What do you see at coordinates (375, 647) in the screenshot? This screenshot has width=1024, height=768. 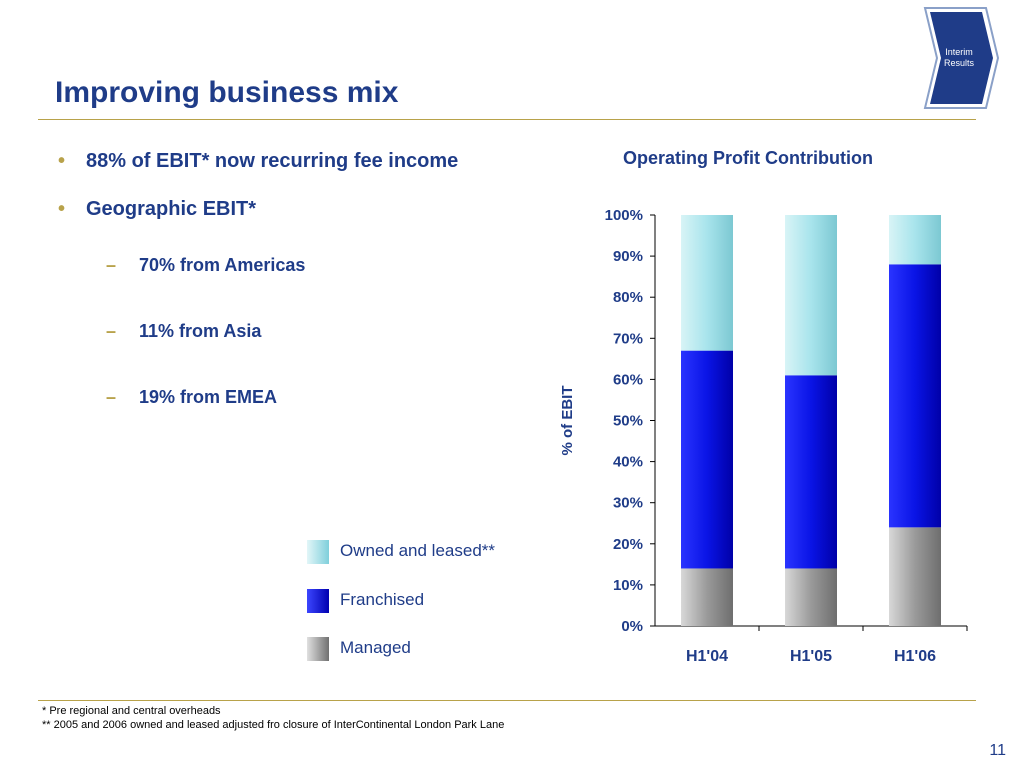 I see `legend-label: Managed` at bounding box center [375, 647].